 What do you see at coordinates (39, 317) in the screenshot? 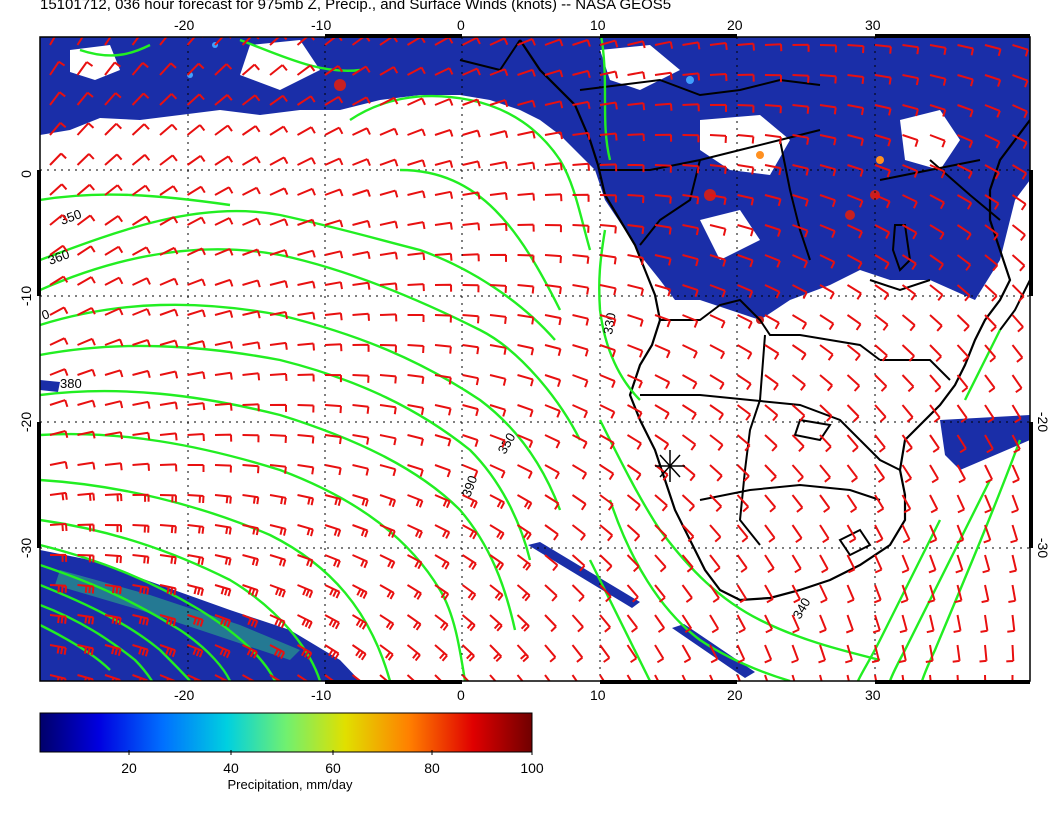
I see `contour-label: 370` at bounding box center [39, 317].